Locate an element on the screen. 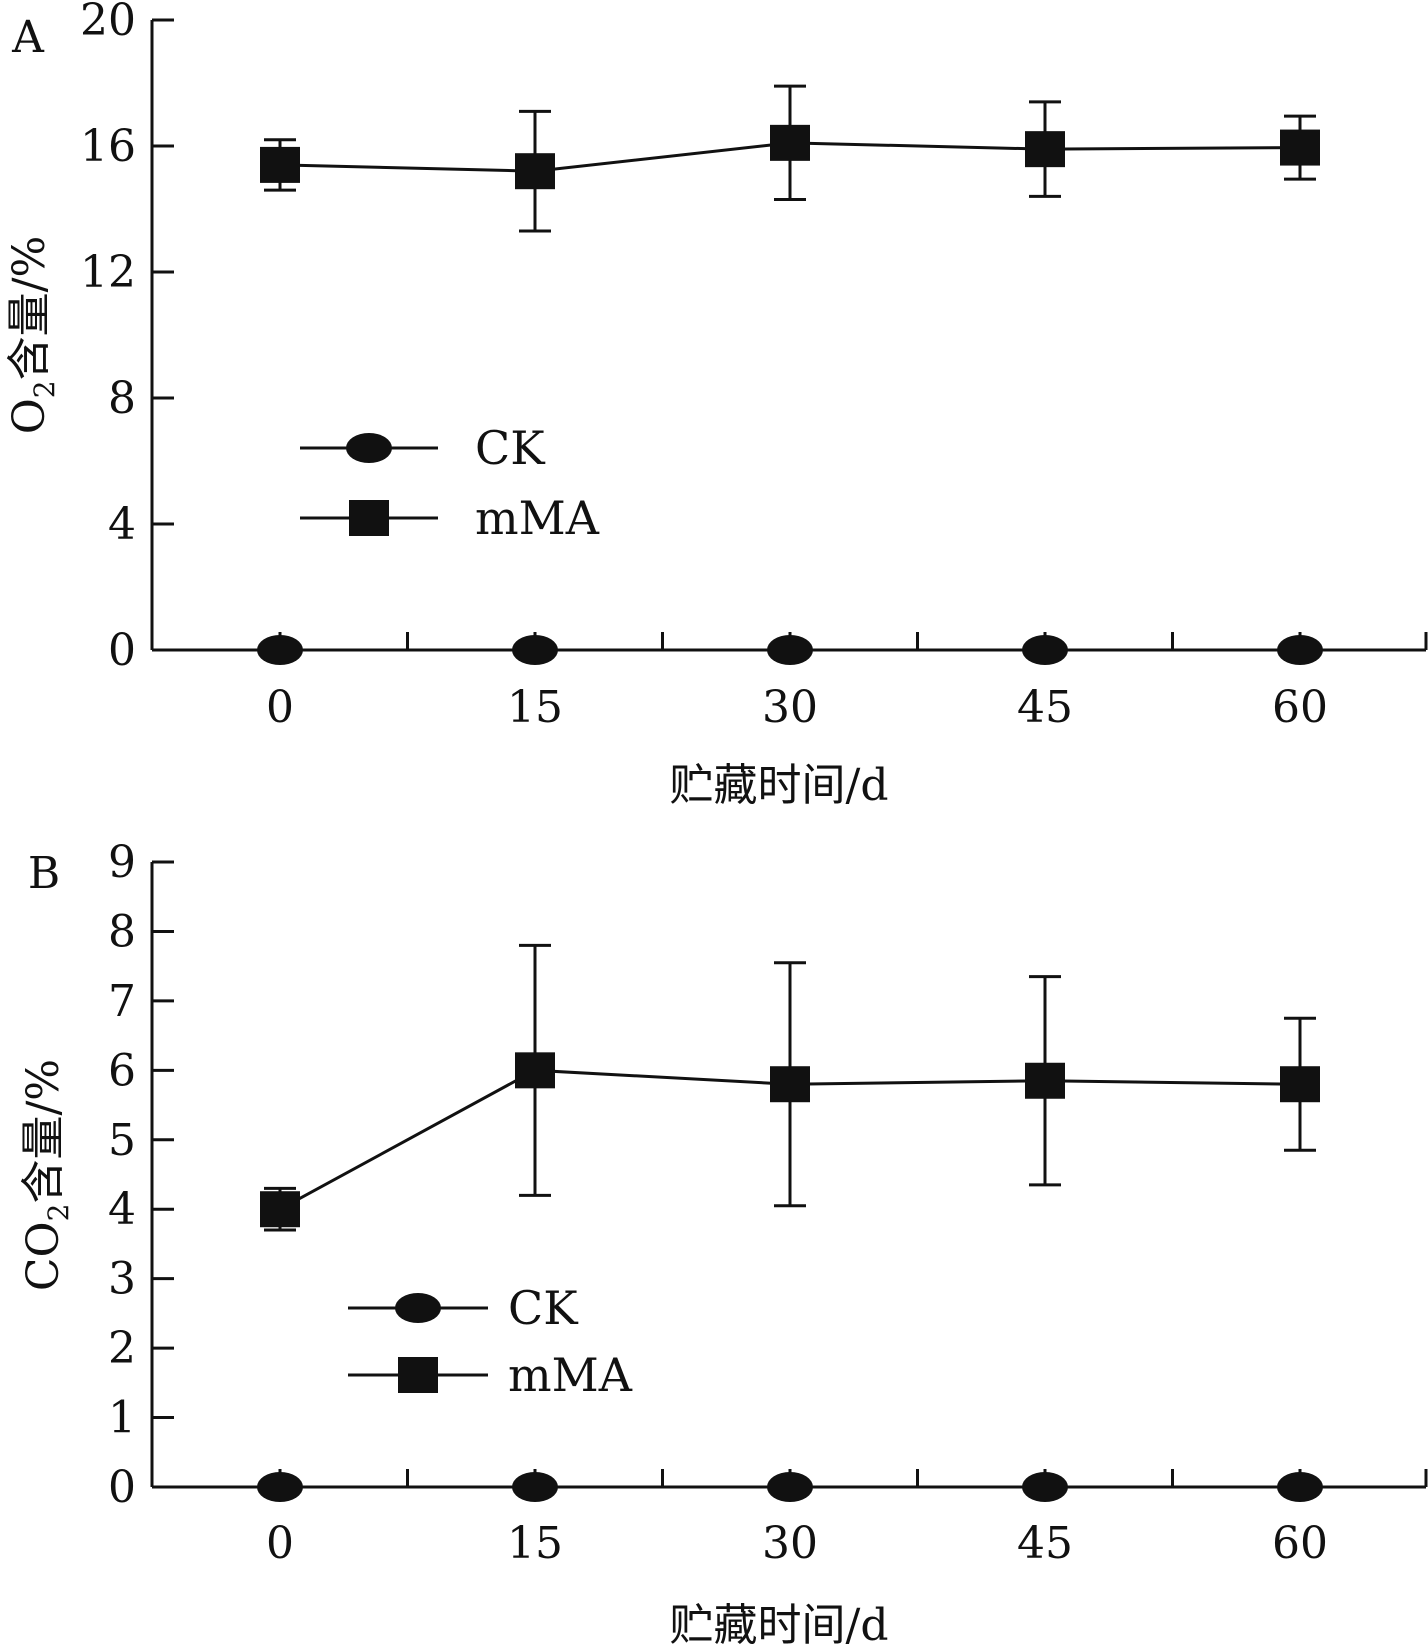  panel-label: A is located at coordinates (28, 37).